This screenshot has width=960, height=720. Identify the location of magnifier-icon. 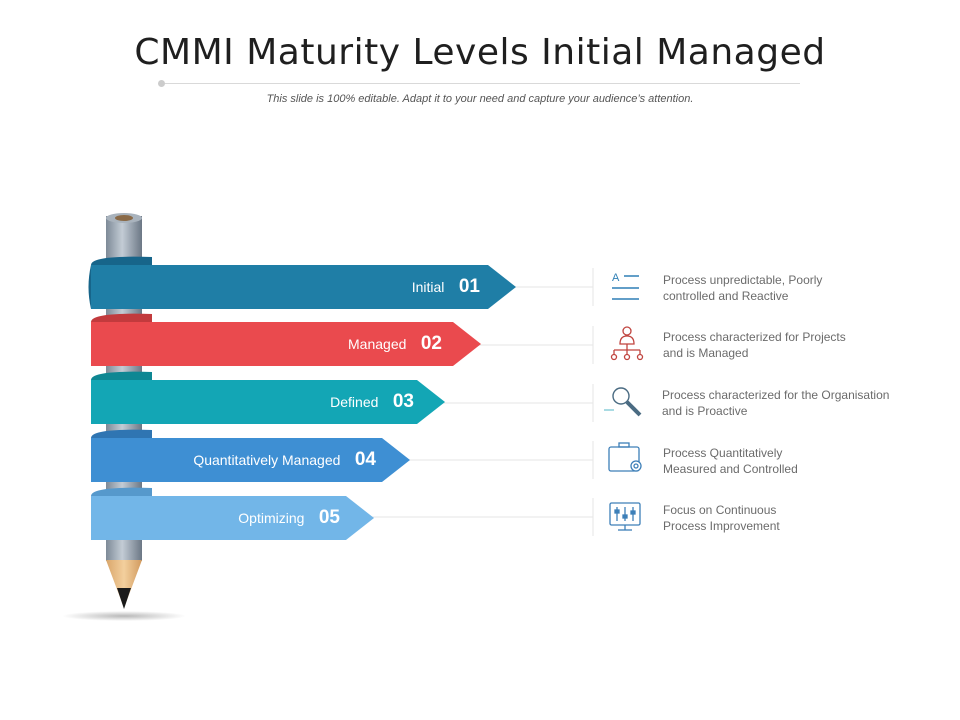
(623, 402).